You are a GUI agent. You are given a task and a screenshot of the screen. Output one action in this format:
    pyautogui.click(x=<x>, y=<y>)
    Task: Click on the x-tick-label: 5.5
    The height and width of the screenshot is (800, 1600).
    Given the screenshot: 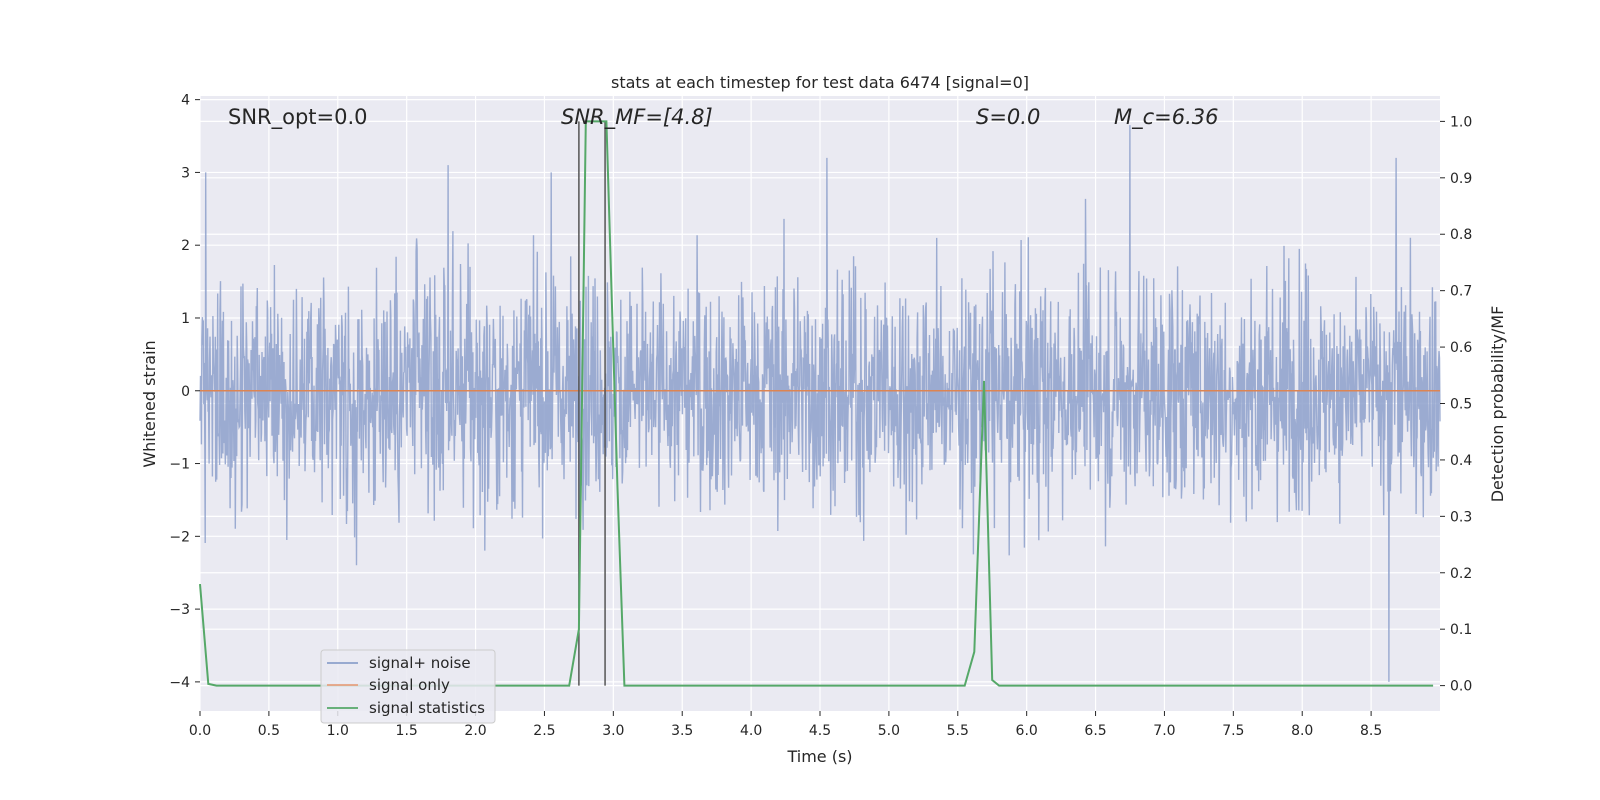 What is the action you would take?
    pyautogui.click(x=958, y=731)
    